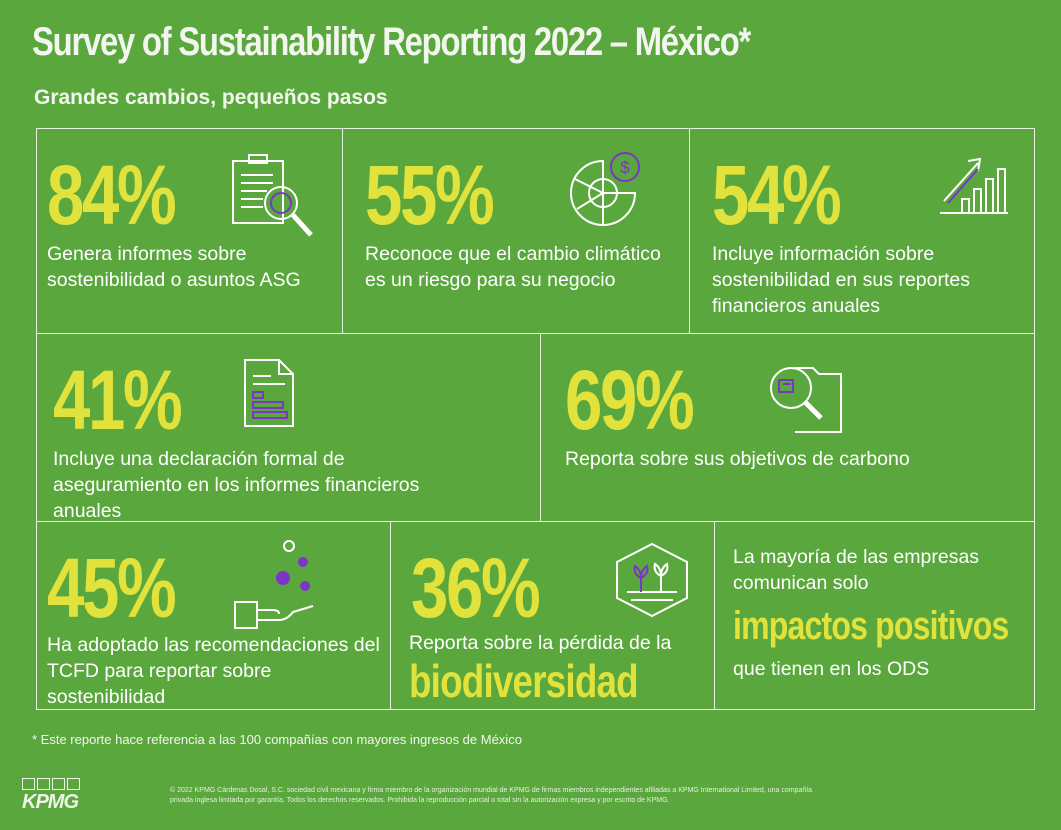  I want to click on stat-value: 55%, so click(430, 195).